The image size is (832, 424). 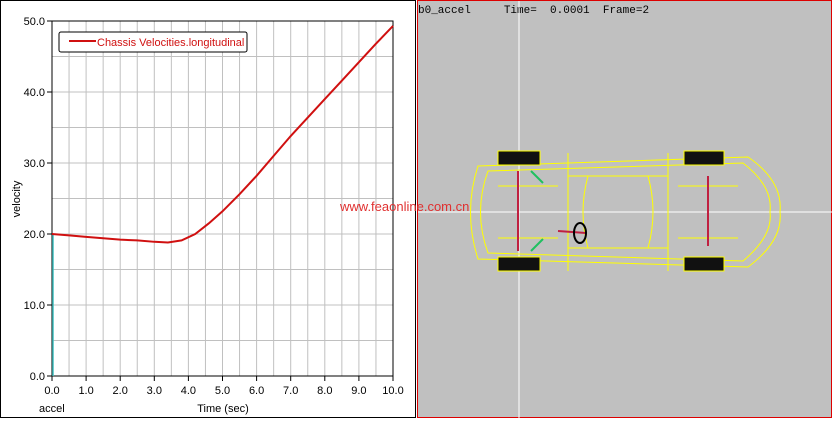 I want to click on time-label: Time=, so click(x=520, y=11).